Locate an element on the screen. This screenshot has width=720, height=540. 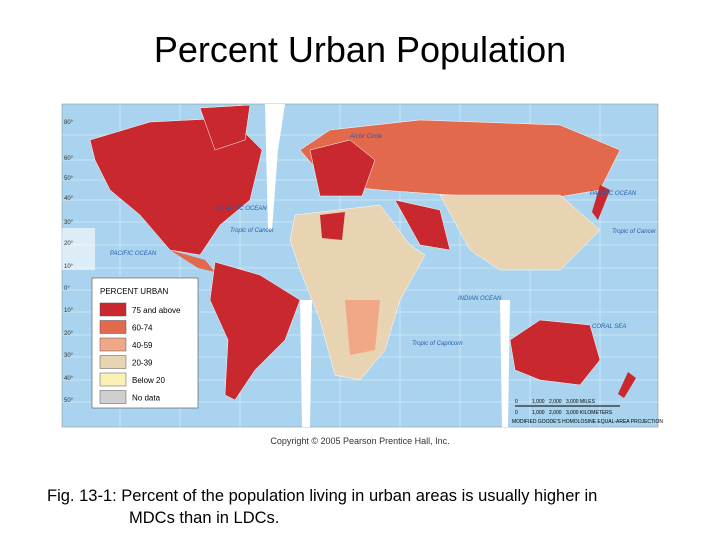
map-label: ATLANTIC OCEAN is located at coordinates (240, 209).